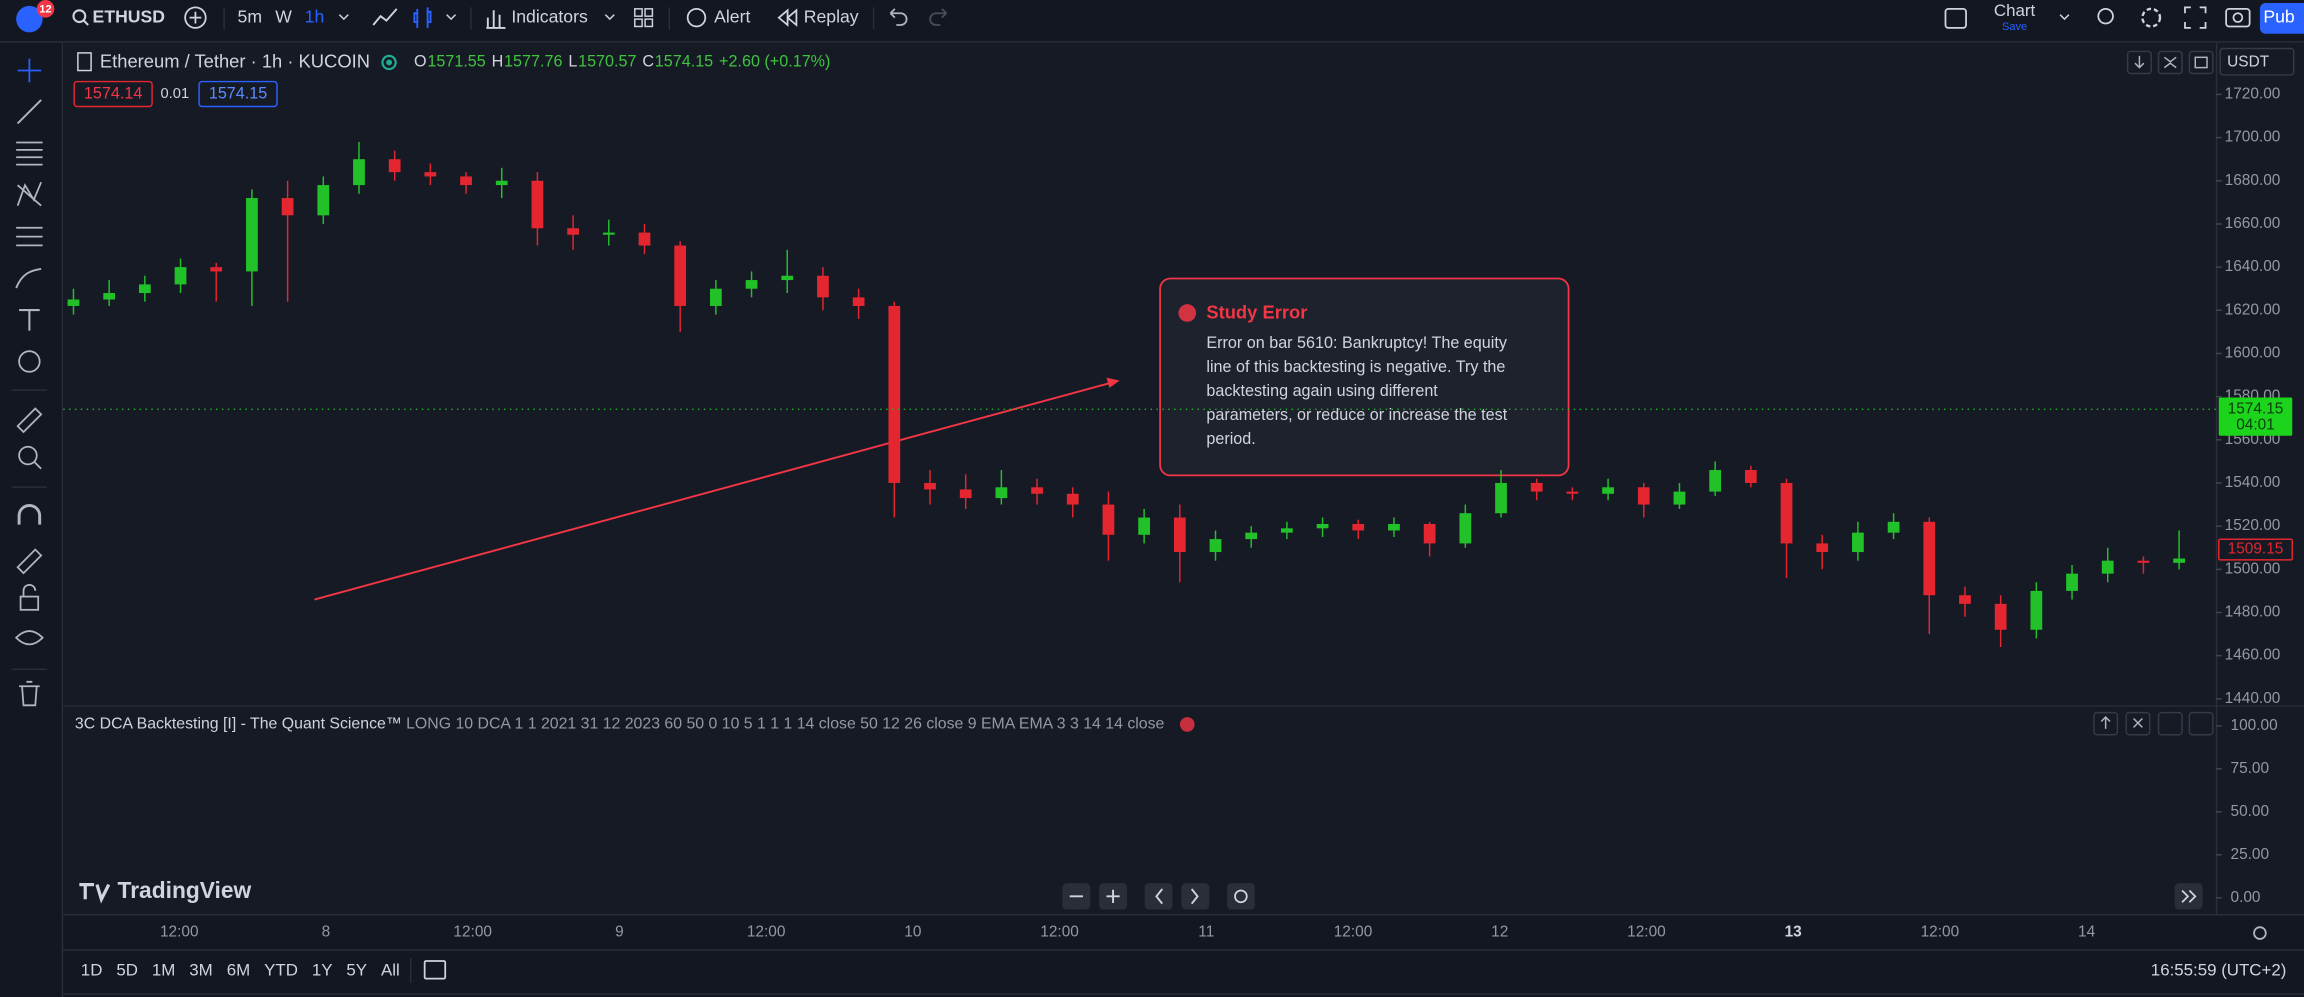  What do you see at coordinates (92, 970) in the screenshot?
I see `range-button: 1D` at bounding box center [92, 970].